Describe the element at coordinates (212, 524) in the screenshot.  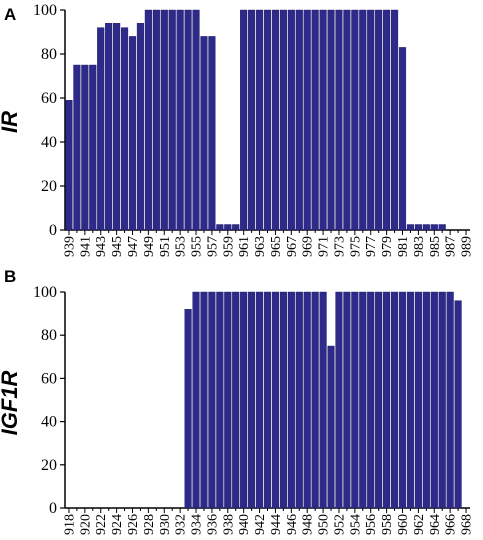
I see `panel-b-x-tick-label: 936` at that location.